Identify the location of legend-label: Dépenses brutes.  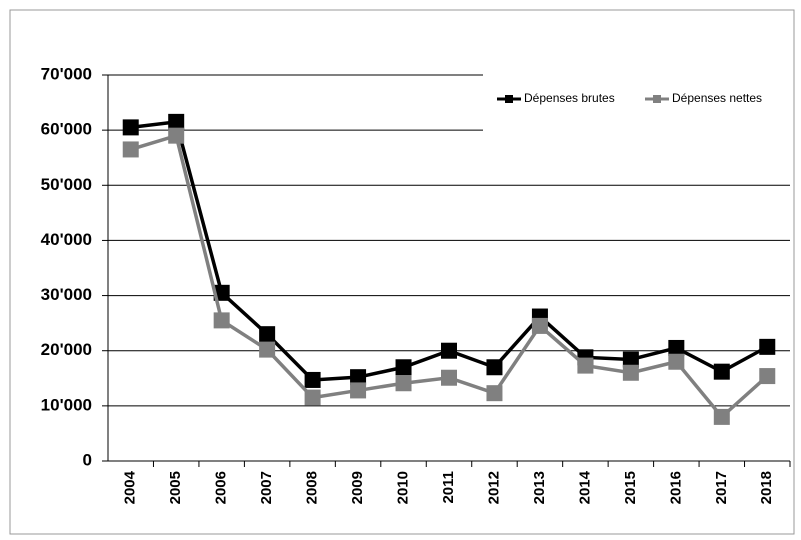
(569, 98).